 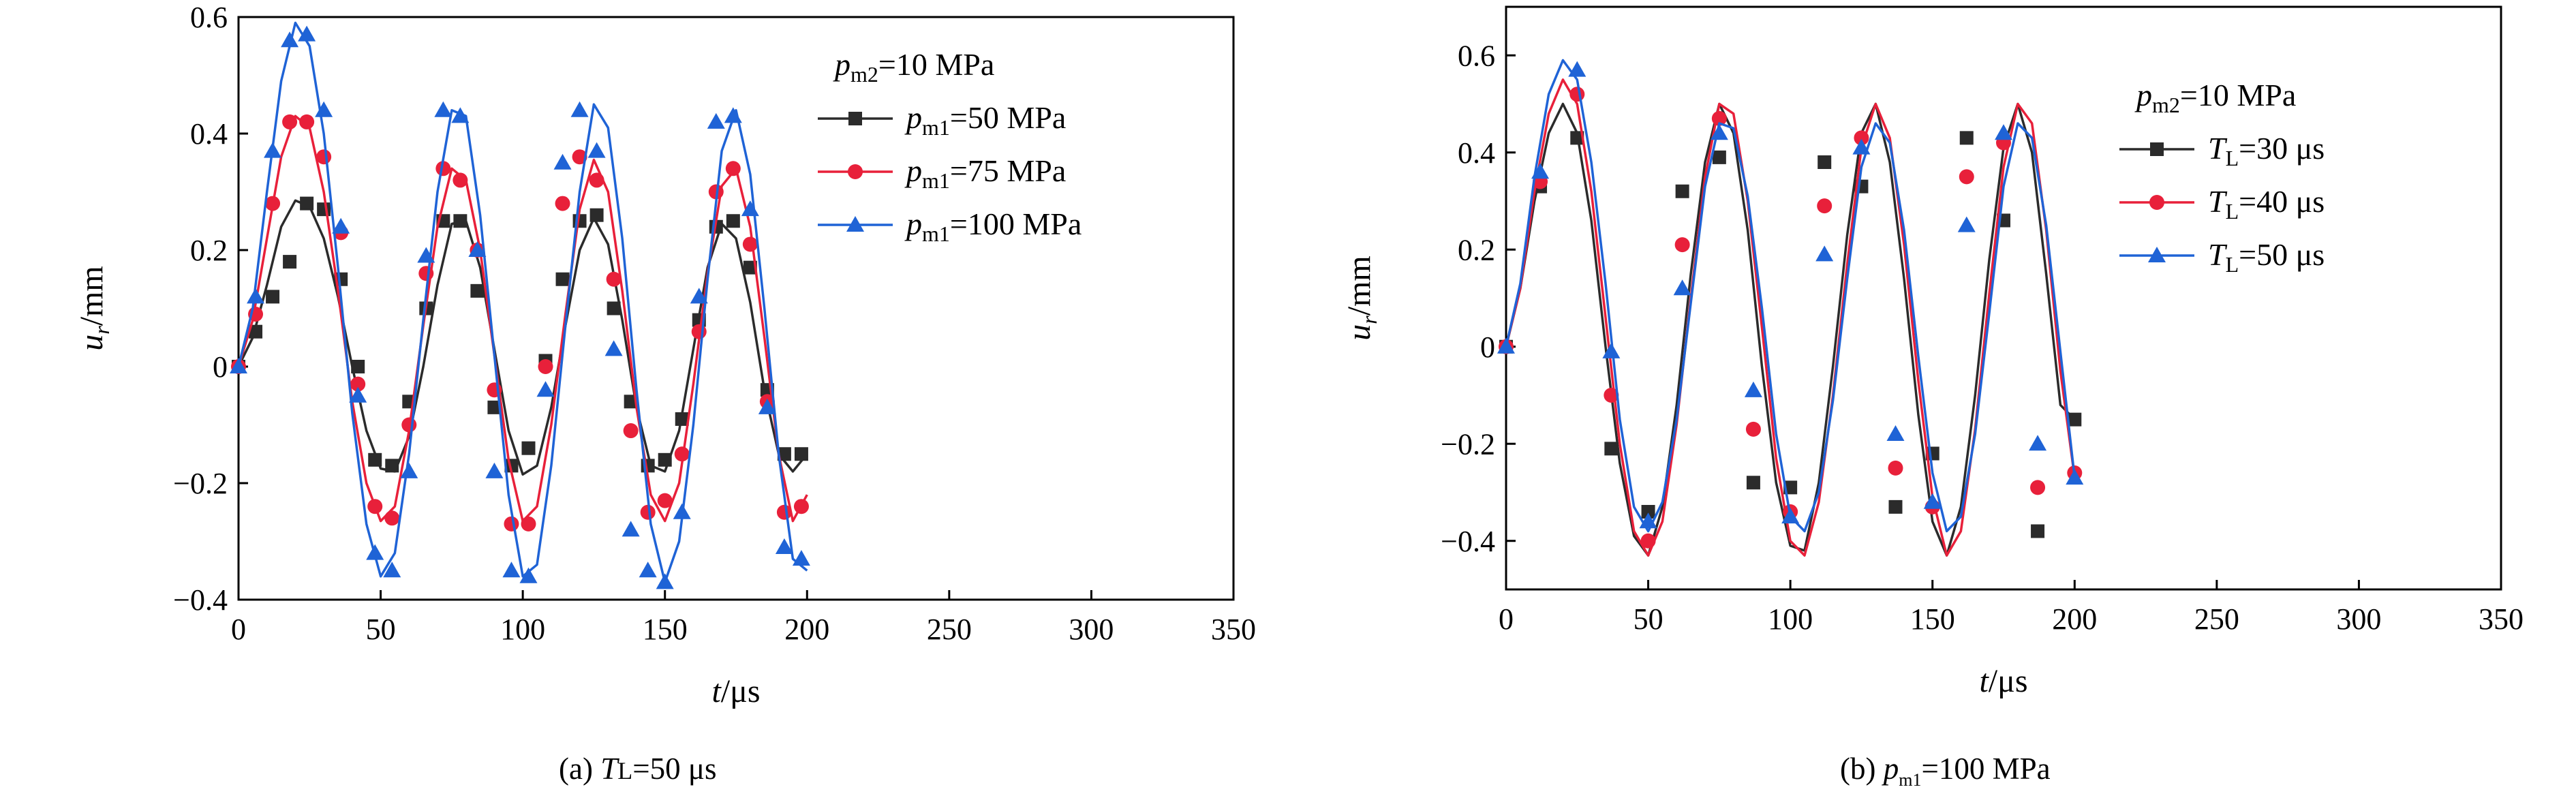 What do you see at coordinates (806, 629) in the screenshot?
I see `x-tick-label: 200` at bounding box center [806, 629].